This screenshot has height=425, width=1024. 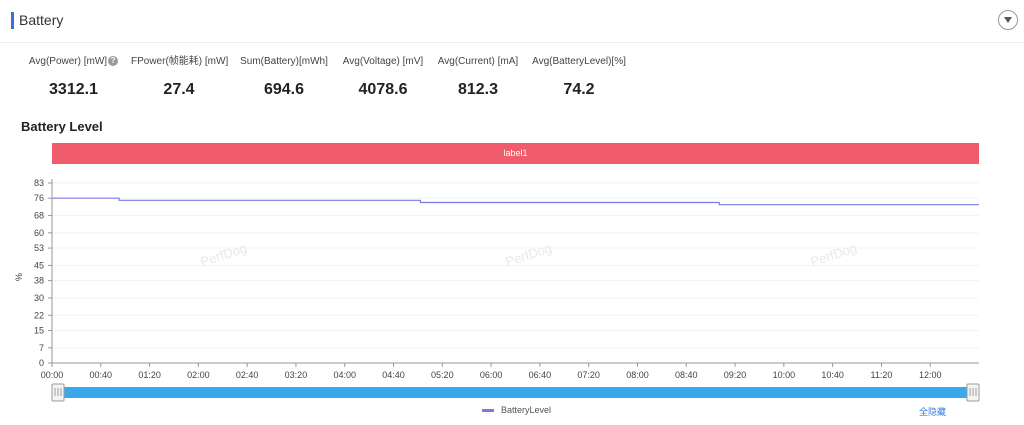 What do you see at coordinates (39, 273) in the screenshot?
I see `y-tick-labels: 0 7 15 22 30 38 45 53 60 68 76 83` at bounding box center [39, 273].